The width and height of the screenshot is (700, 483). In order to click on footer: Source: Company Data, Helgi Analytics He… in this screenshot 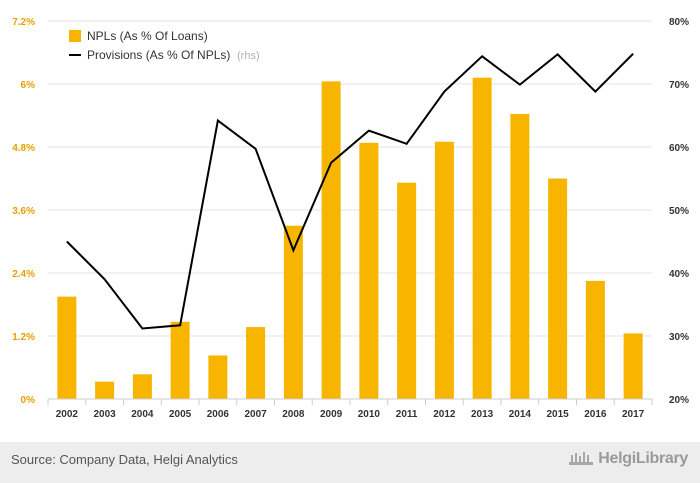, I will do `click(350, 462)`.